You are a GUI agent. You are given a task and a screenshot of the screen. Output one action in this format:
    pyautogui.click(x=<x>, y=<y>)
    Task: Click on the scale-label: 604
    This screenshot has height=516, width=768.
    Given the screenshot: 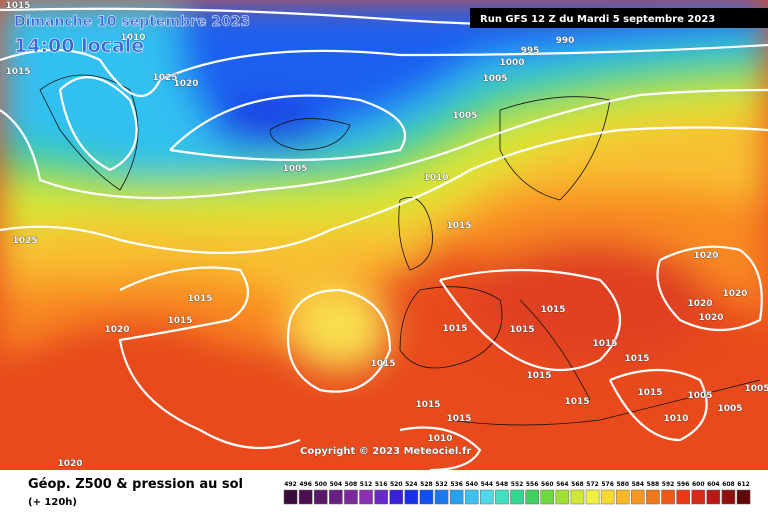 What is the action you would take?
    pyautogui.click(x=713, y=484)
    